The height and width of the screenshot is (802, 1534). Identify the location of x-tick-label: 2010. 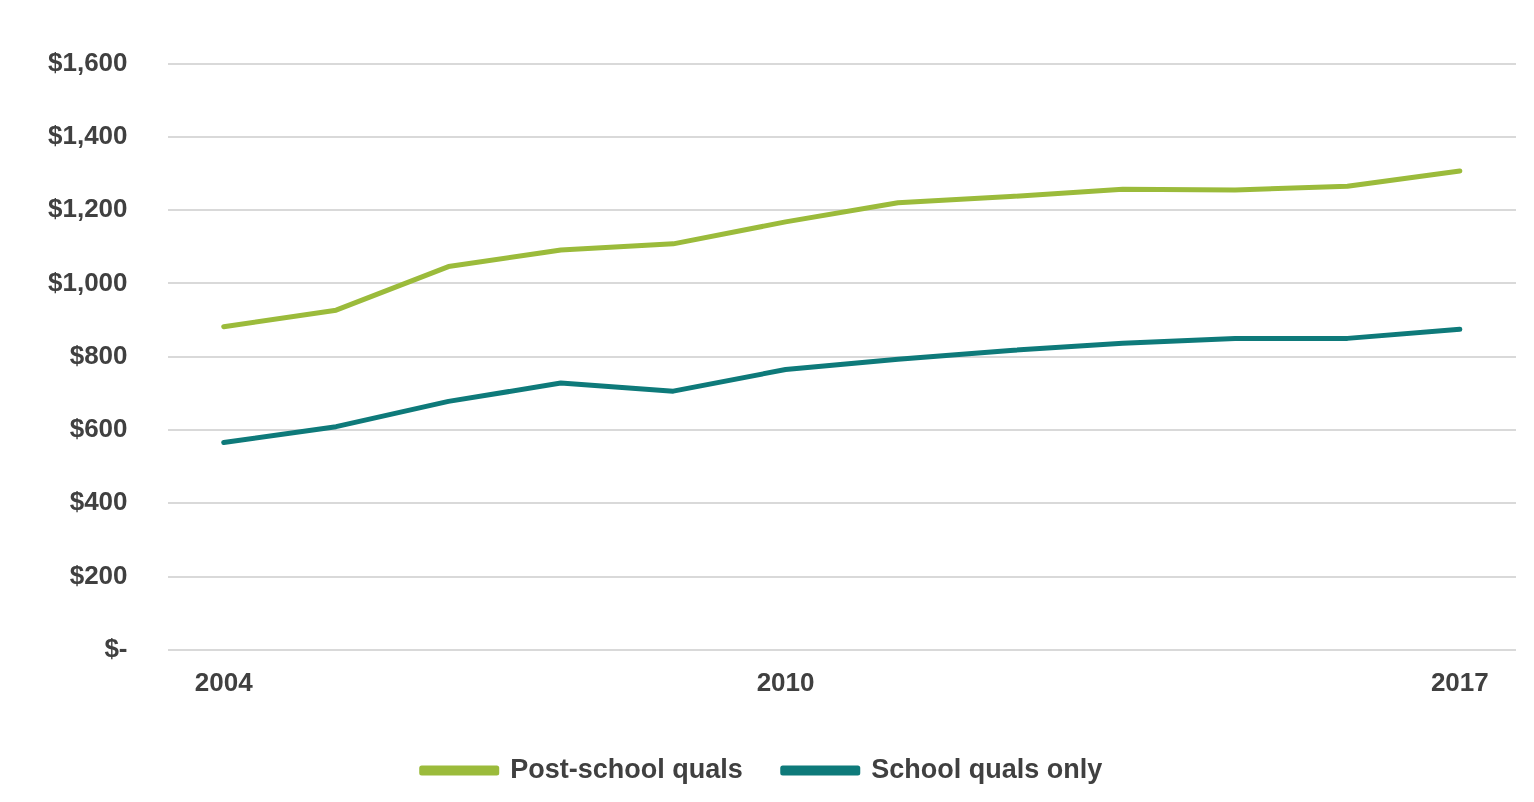
(785, 681).